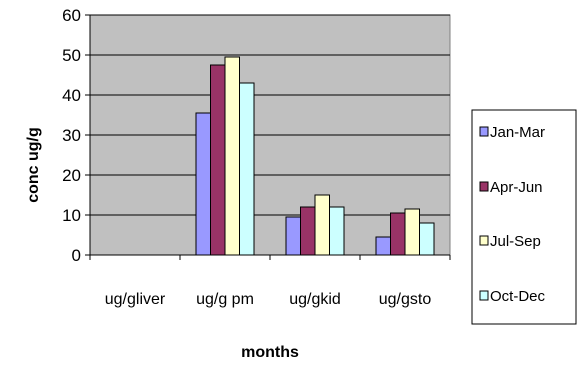 Image resolution: width=580 pixels, height=367 pixels. Describe the element at coordinates (484, 295) in the screenshot. I see `legend-swatch-oct-dec` at that location.